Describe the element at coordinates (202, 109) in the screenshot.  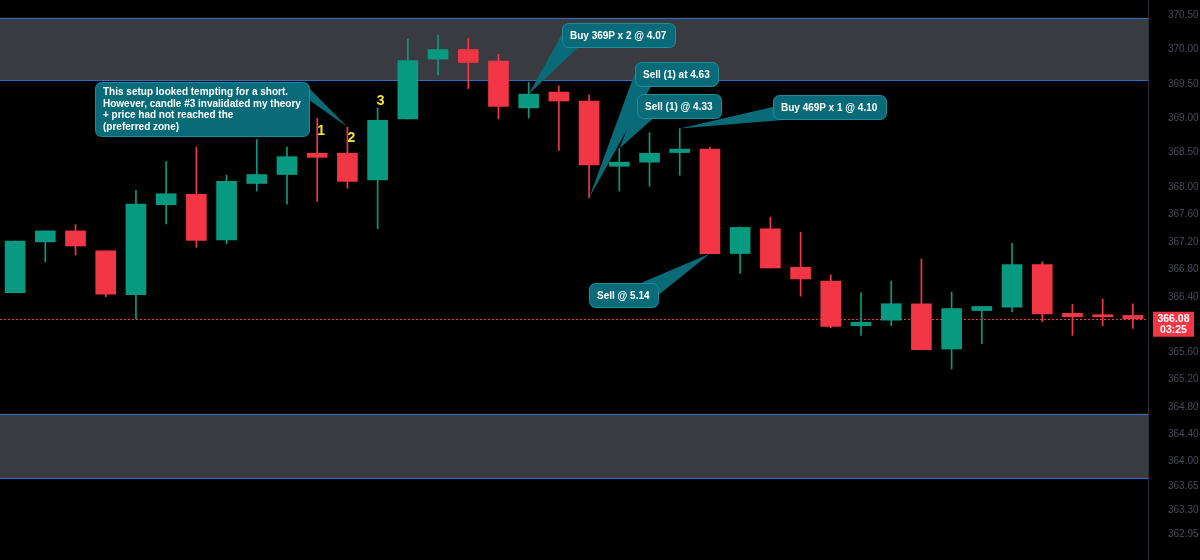
I see `annotation: This setup looked tempting for a short. However, candle #3 invalidated my theory + price had not reached the (preferred zone)` at that location.